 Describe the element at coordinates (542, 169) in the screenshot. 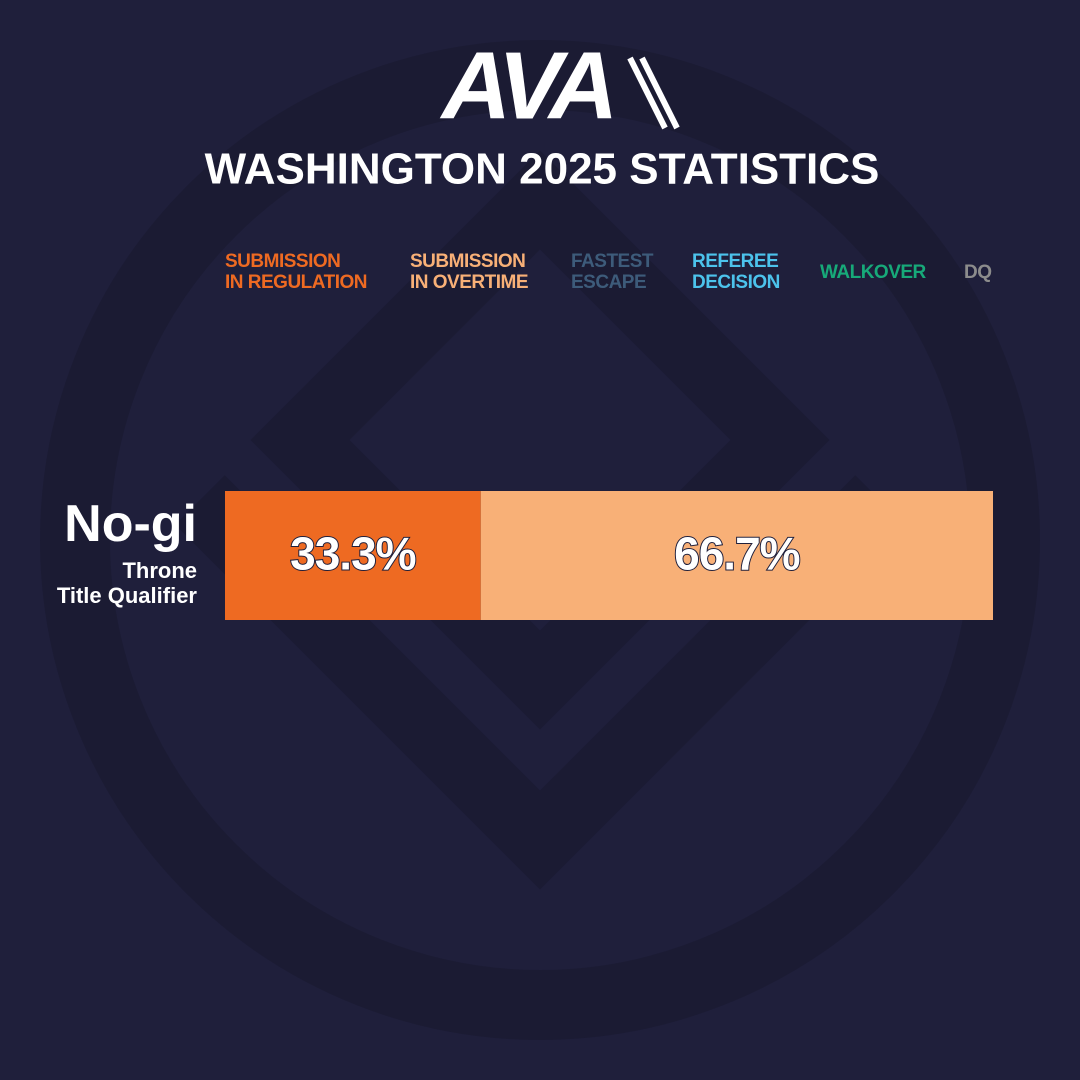

I see `chart-title: WASHINGTON 2025 STATISTICS` at that location.